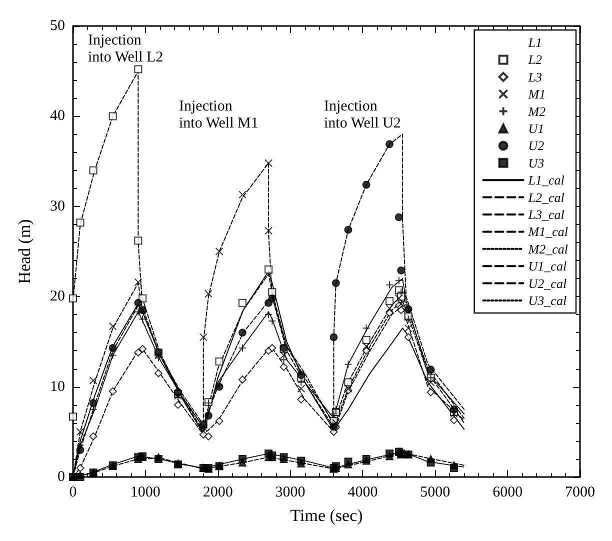 This screenshot has height=541, width=612. What do you see at coordinates (57, 386) in the screenshot?
I see `y-tick-label: 10` at bounding box center [57, 386].